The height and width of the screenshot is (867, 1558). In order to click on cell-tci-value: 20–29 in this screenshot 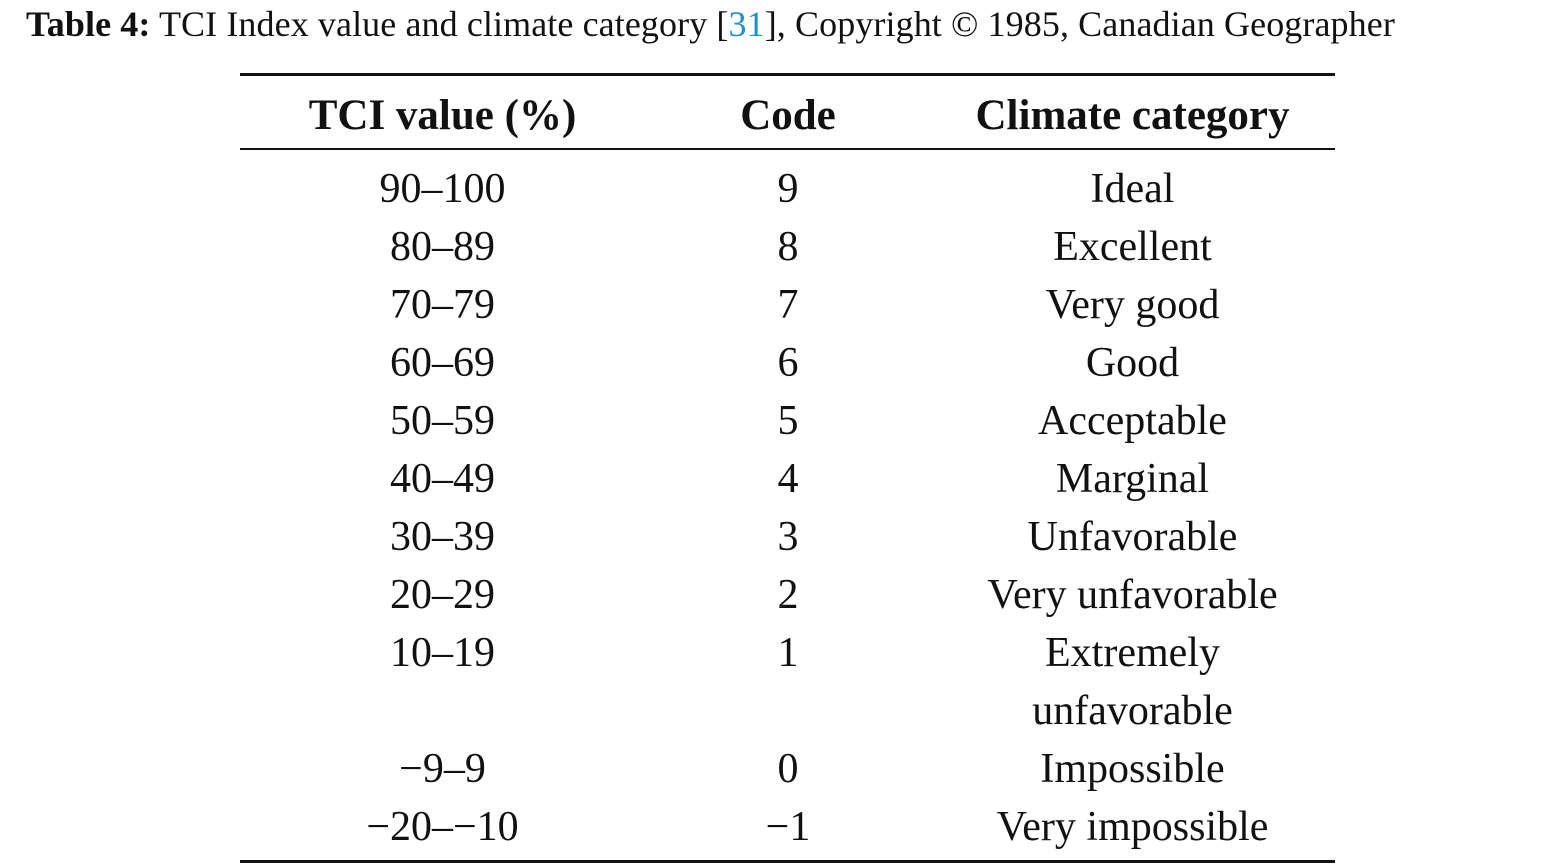, I will do `click(442, 595)`.